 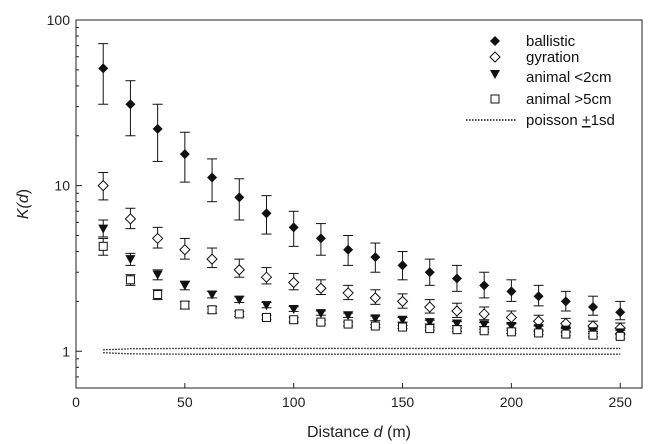 What do you see at coordinates (294, 402) in the screenshot?
I see `x-tick-label: 100` at bounding box center [294, 402].